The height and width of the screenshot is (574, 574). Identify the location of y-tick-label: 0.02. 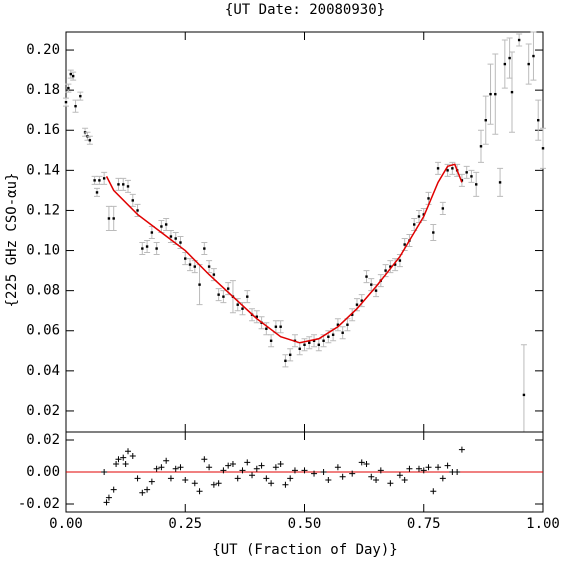
(43, 411).